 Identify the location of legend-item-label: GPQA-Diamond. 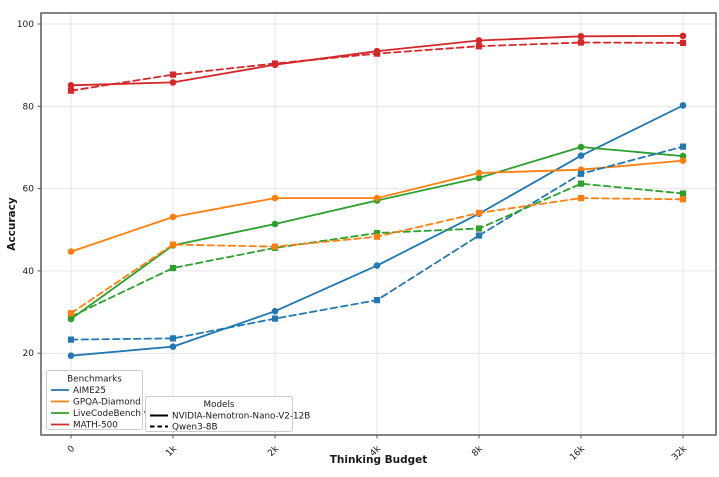
(107, 403).